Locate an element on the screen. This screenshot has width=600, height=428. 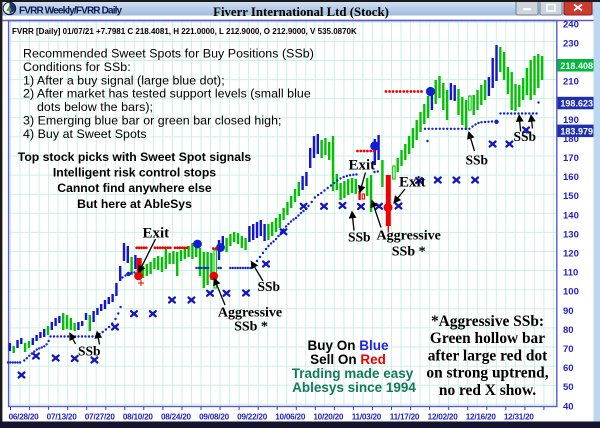
svg-text: 240 is located at coordinates (571, 24).